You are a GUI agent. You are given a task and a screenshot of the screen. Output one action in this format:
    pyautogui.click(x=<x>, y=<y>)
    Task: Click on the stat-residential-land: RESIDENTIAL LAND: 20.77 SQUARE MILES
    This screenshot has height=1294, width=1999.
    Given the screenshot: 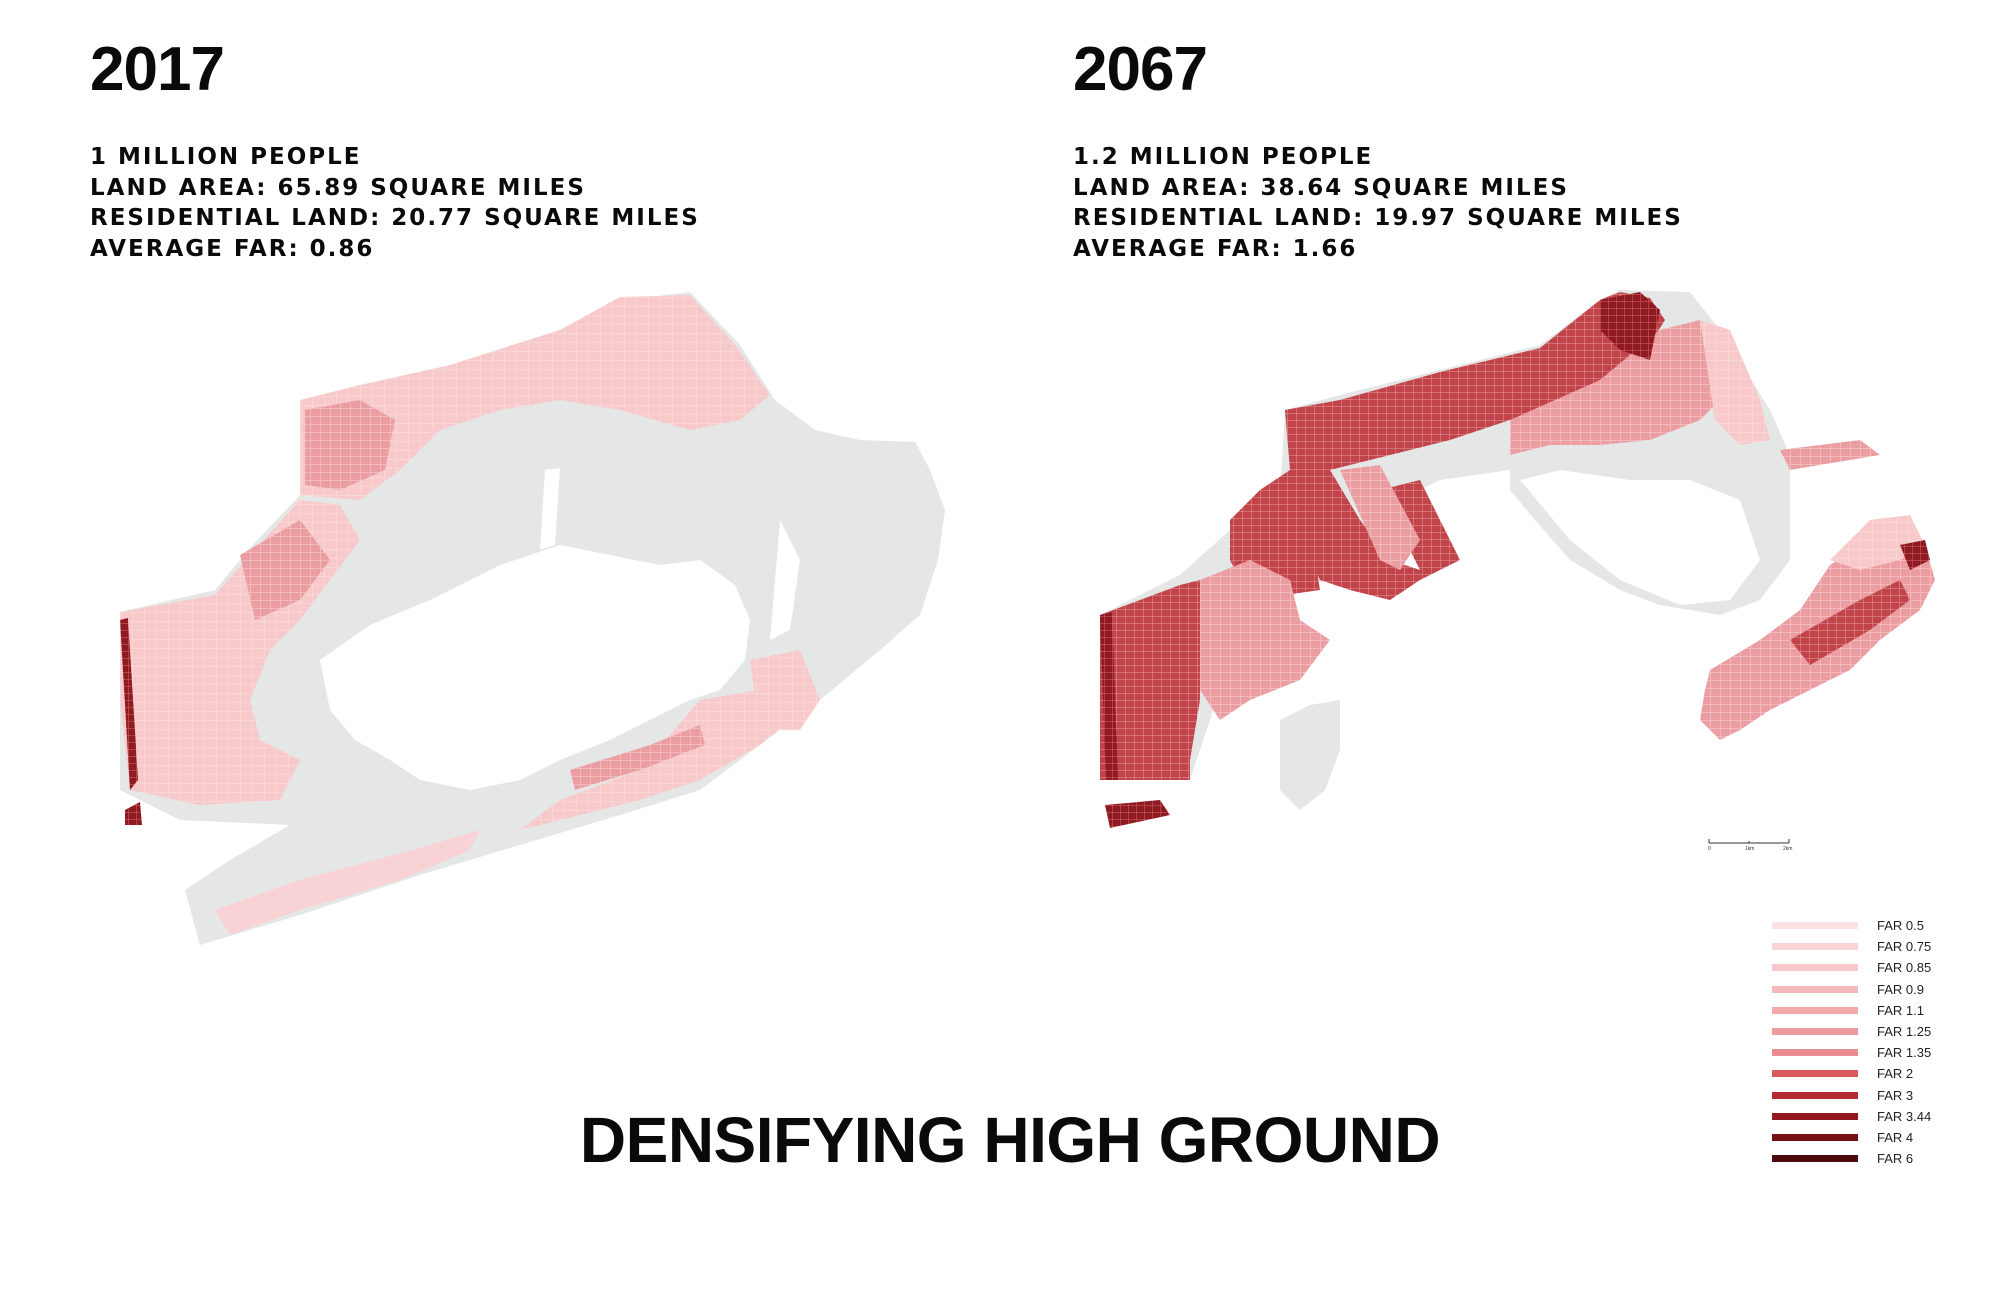 What is the action you would take?
    pyautogui.click(x=395, y=218)
    